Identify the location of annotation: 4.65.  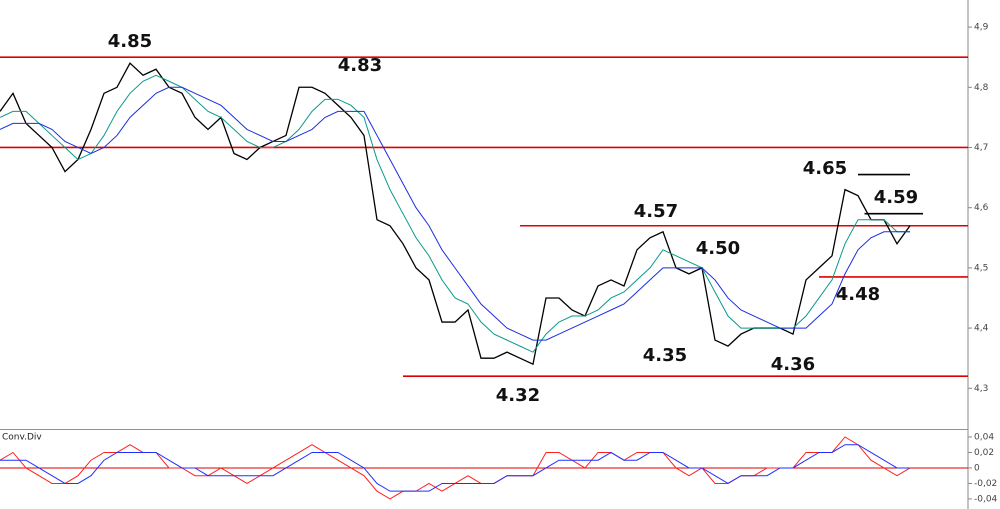
(825, 168).